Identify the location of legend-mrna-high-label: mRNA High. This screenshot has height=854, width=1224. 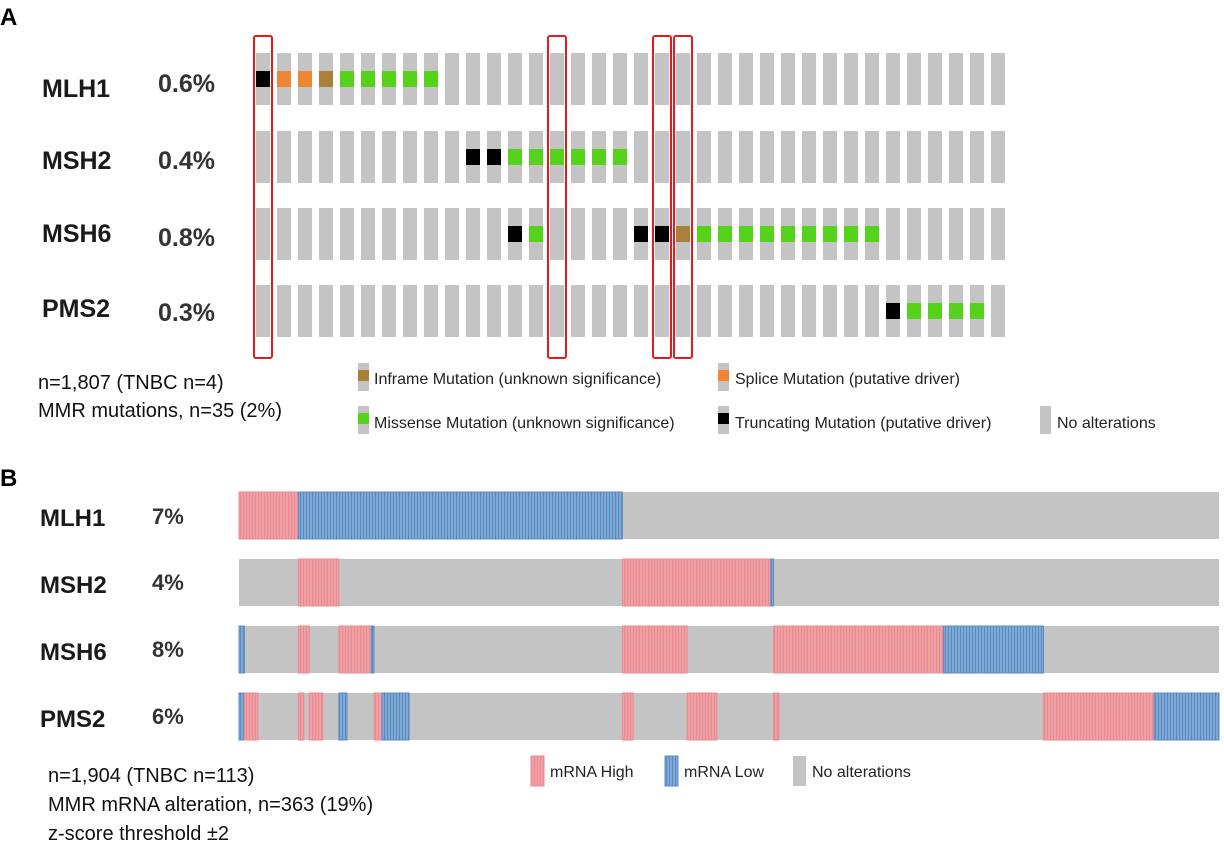
(592, 772).